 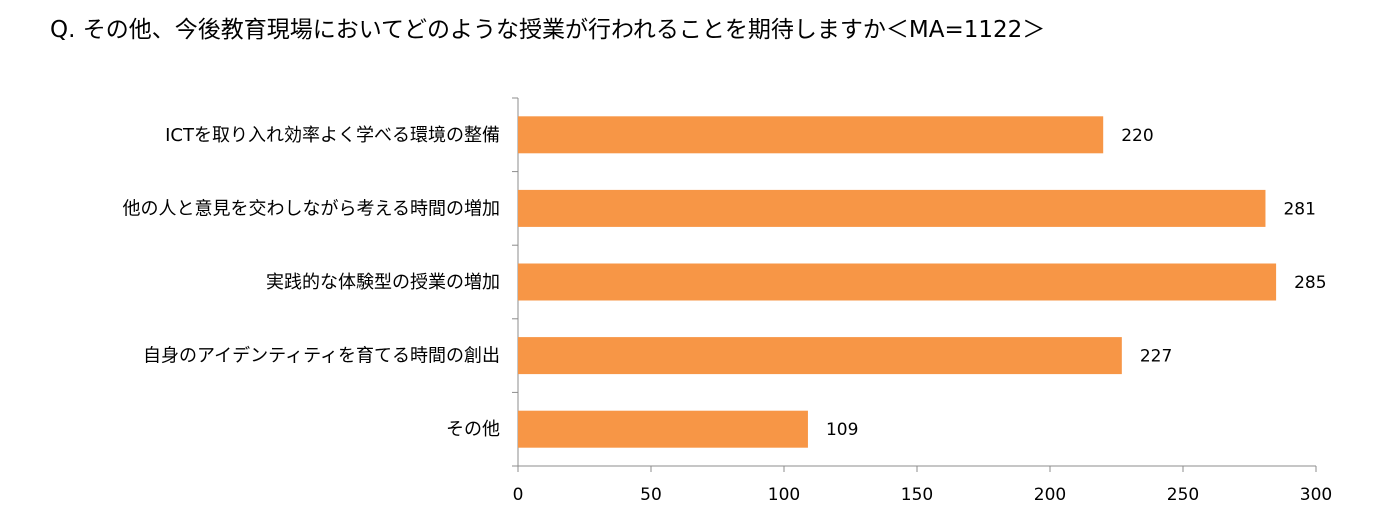 What do you see at coordinates (784, 495) in the screenshot?
I see `x-tick-label: 100` at bounding box center [784, 495].